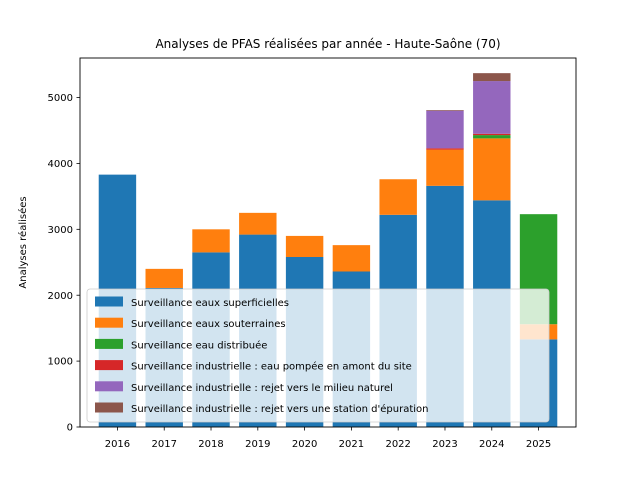 The height and width of the screenshot is (480, 640). I want to click on x-tick-label-2019: 2019, so click(257, 444).